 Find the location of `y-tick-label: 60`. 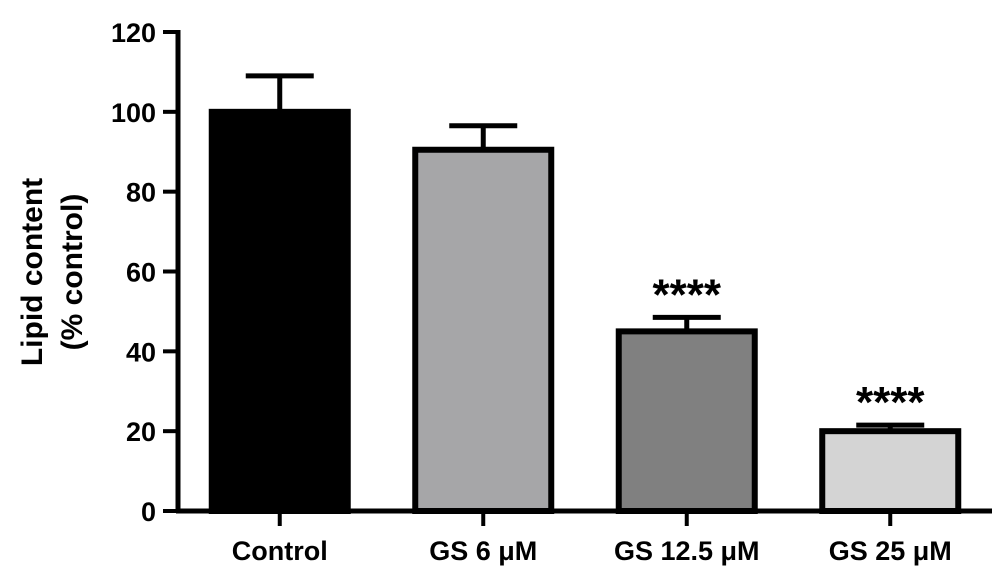

y-tick-label: 60 is located at coordinates (141, 273).